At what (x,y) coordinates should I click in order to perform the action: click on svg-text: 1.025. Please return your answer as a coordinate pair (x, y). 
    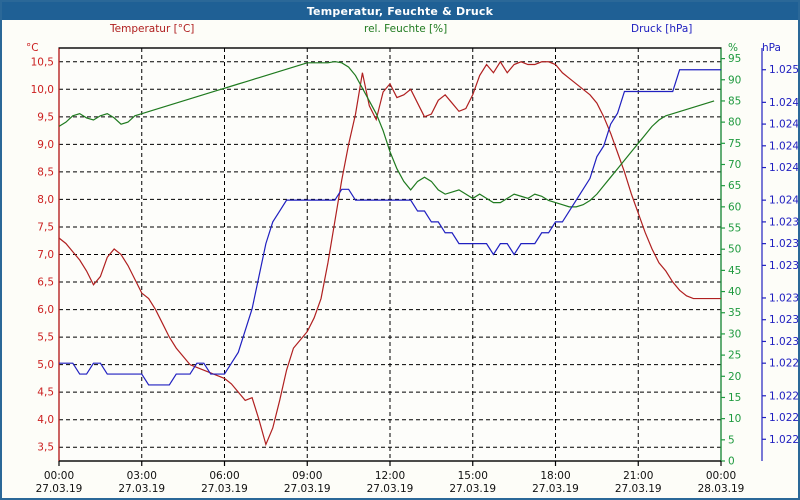
    Looking at the image, I should click on (783, 70).